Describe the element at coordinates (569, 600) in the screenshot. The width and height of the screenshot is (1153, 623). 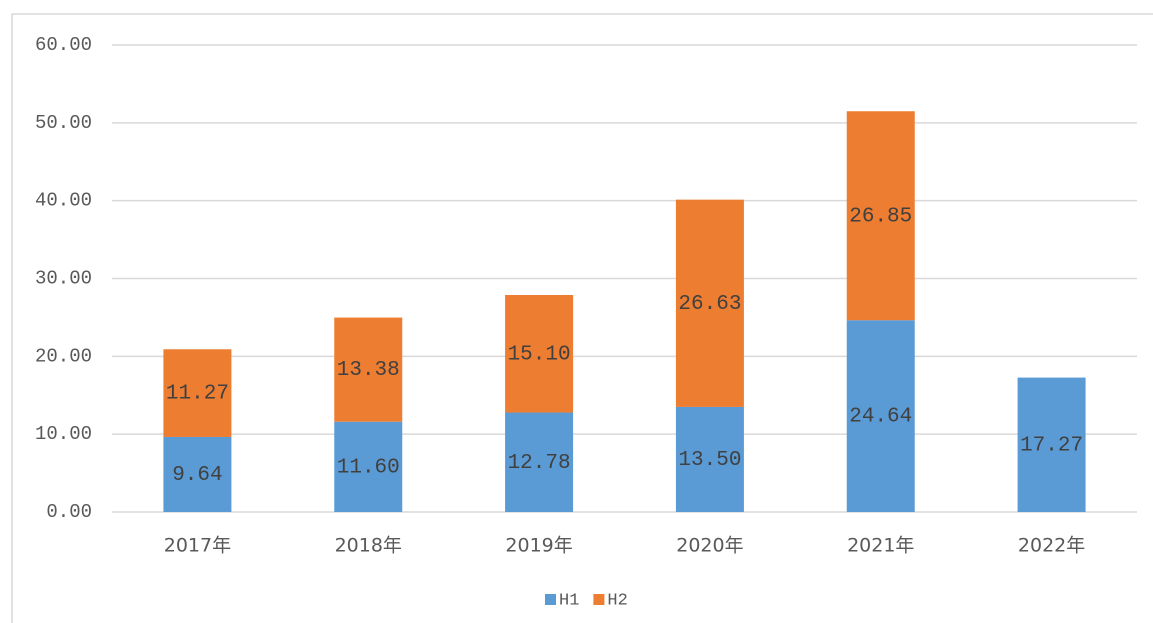
I see `legend-label: H1` at that location.